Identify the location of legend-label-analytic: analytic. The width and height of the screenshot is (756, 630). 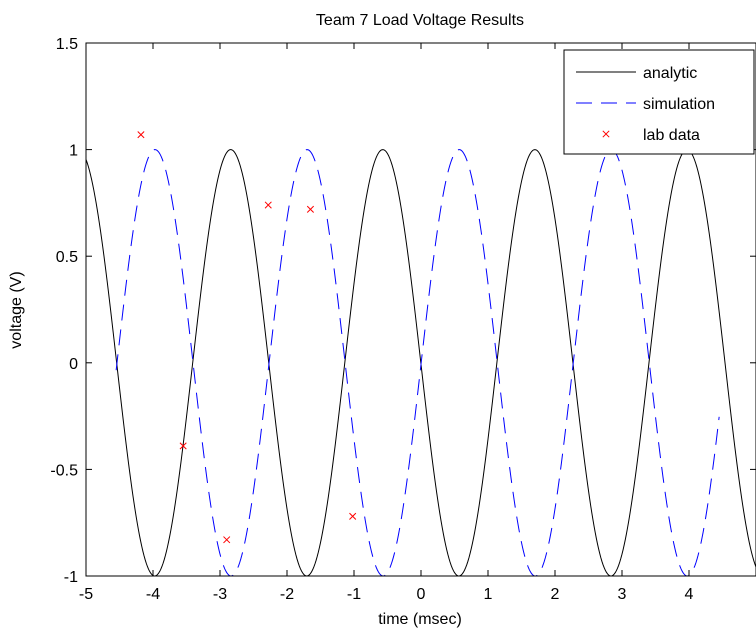
(670, 73).